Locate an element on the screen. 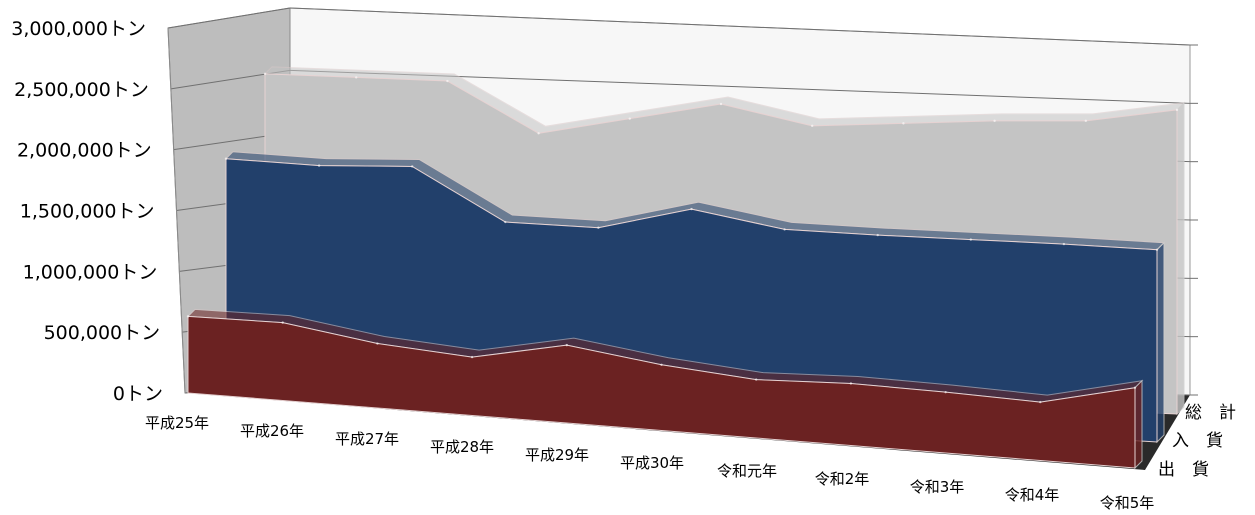  x-tick-label: 平成27年 is located at coordinates (367, 439).